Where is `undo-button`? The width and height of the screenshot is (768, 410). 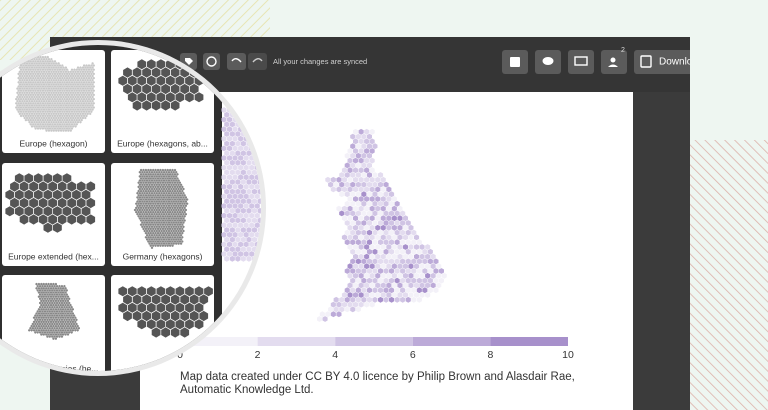
undo-button is located at coordinates (236, 61).